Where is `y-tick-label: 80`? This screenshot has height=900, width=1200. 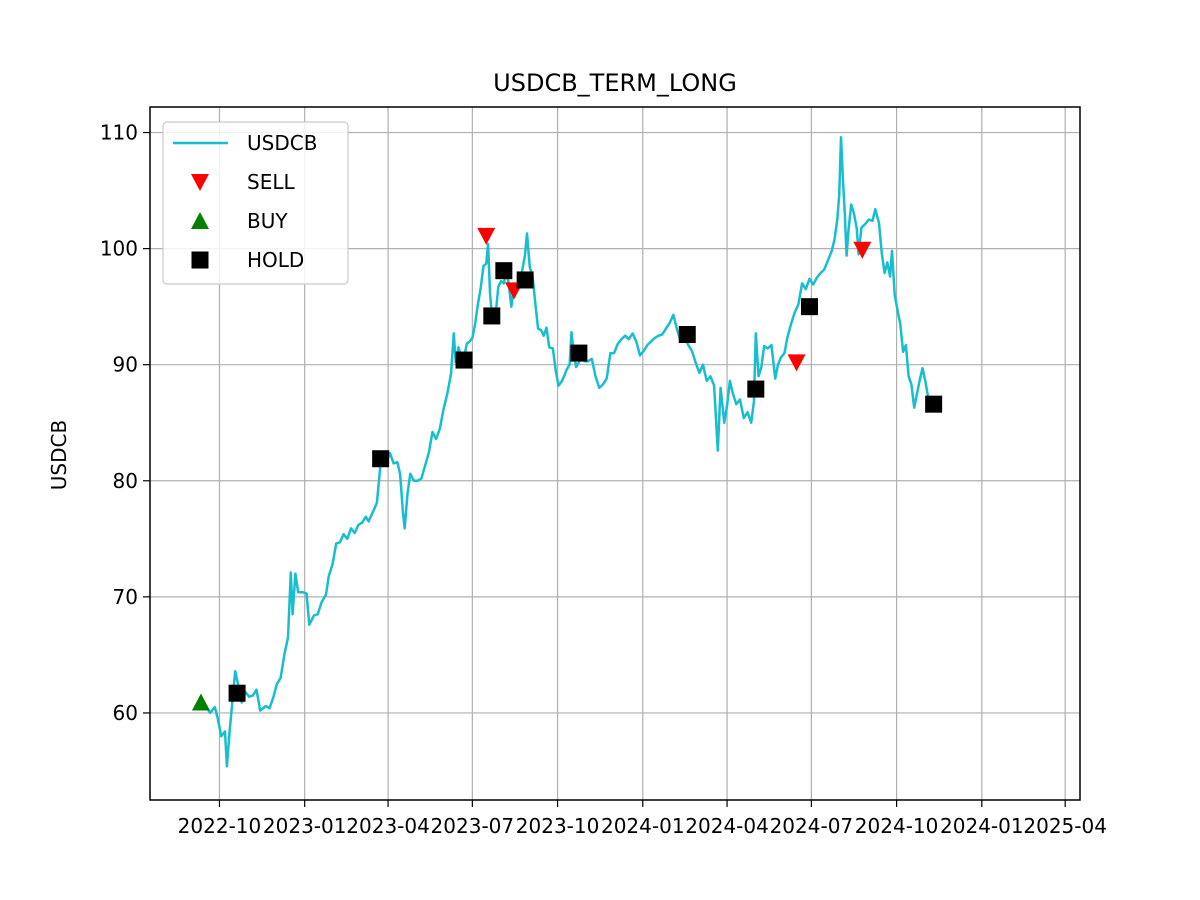
y-tick-label: 80 is located at coordinates (125, 481).